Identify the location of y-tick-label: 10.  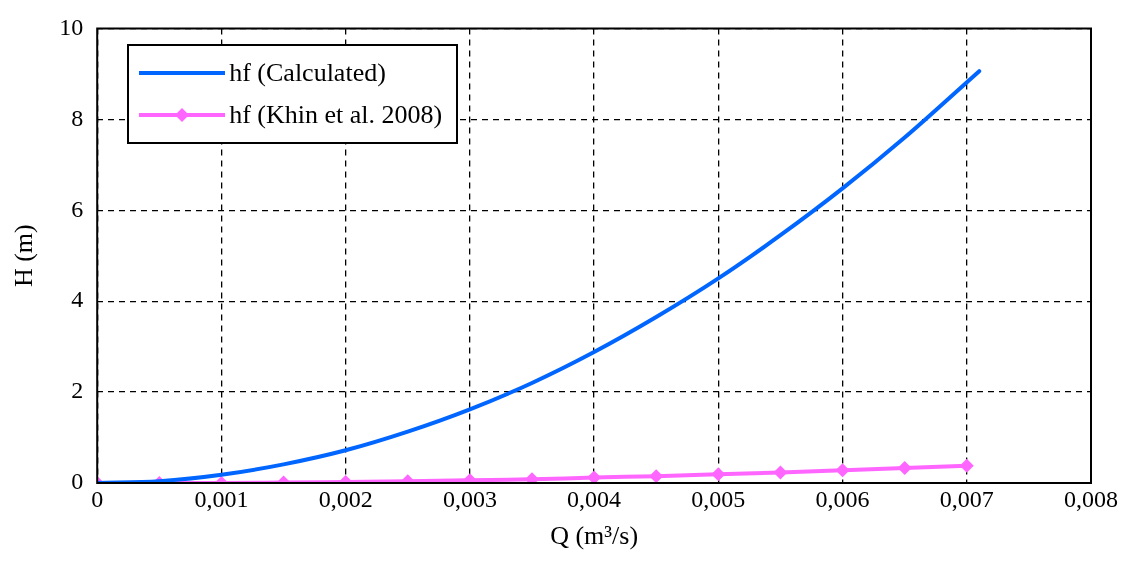
(71, 26).